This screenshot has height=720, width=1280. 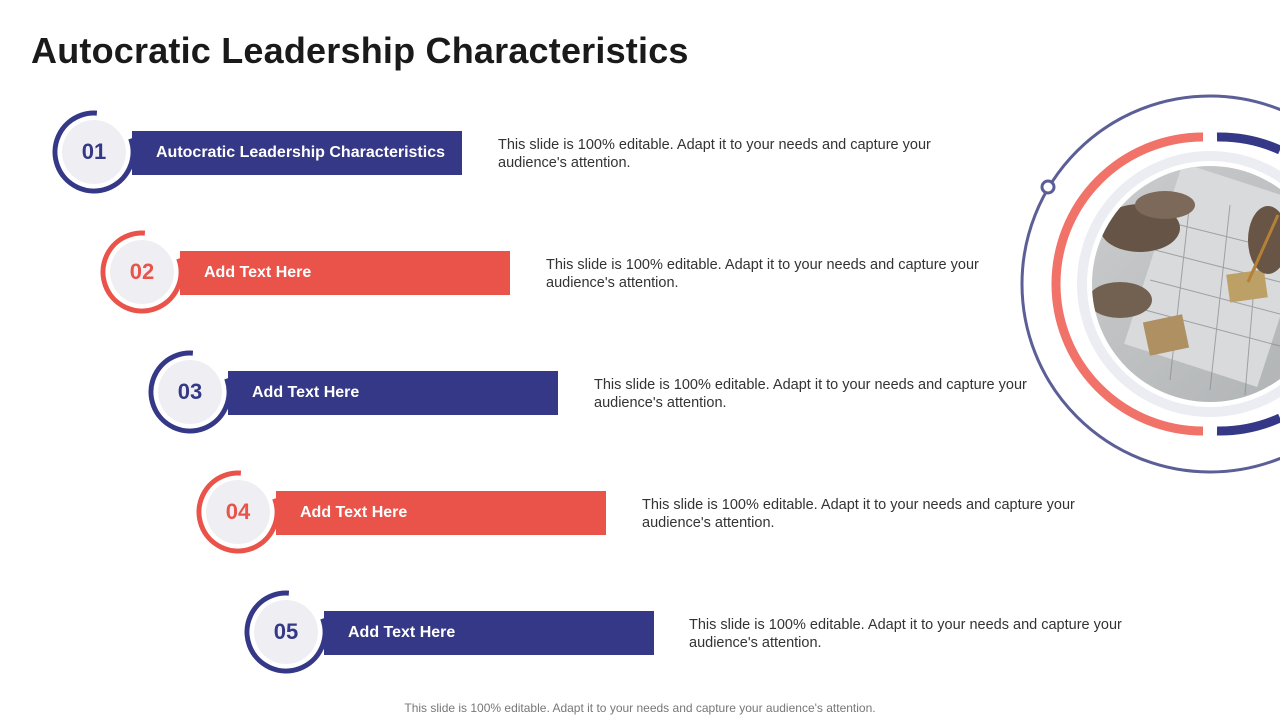 I want to click on step-ring: 05, so click(x=286, y=632).